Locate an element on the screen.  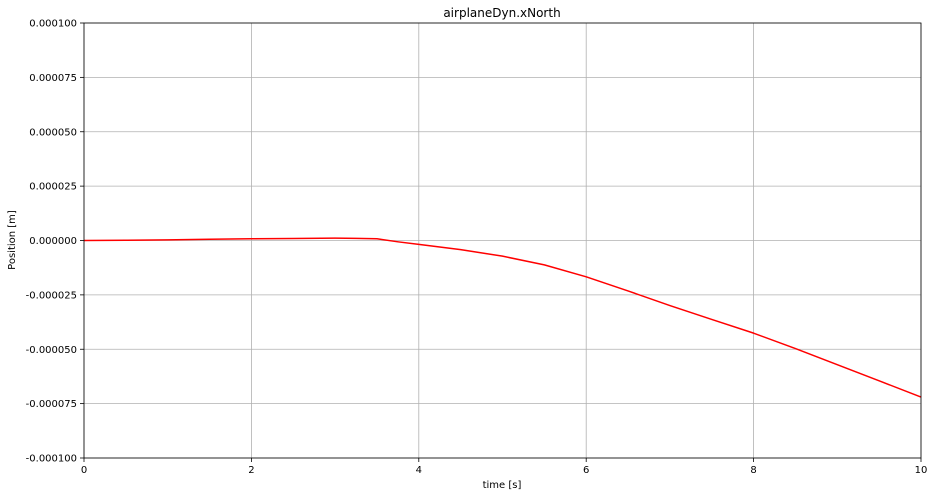
y-tick-label: 0.000025 is located at coordinates (53, 187).